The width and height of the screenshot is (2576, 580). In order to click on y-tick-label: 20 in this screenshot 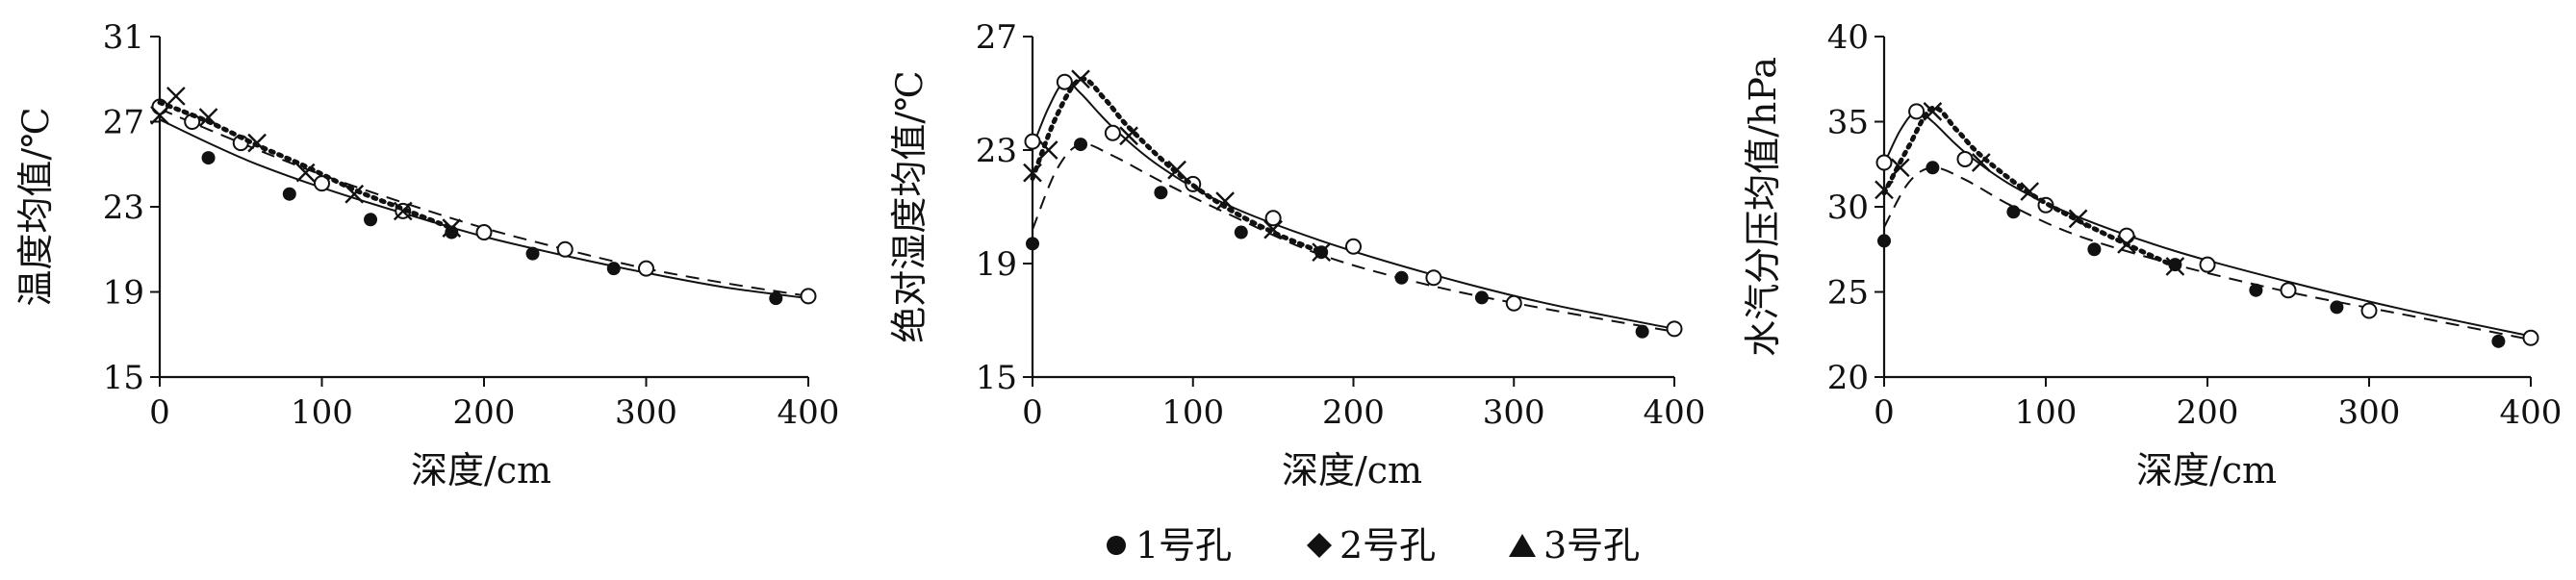, I will do `click(1848, 378)`.